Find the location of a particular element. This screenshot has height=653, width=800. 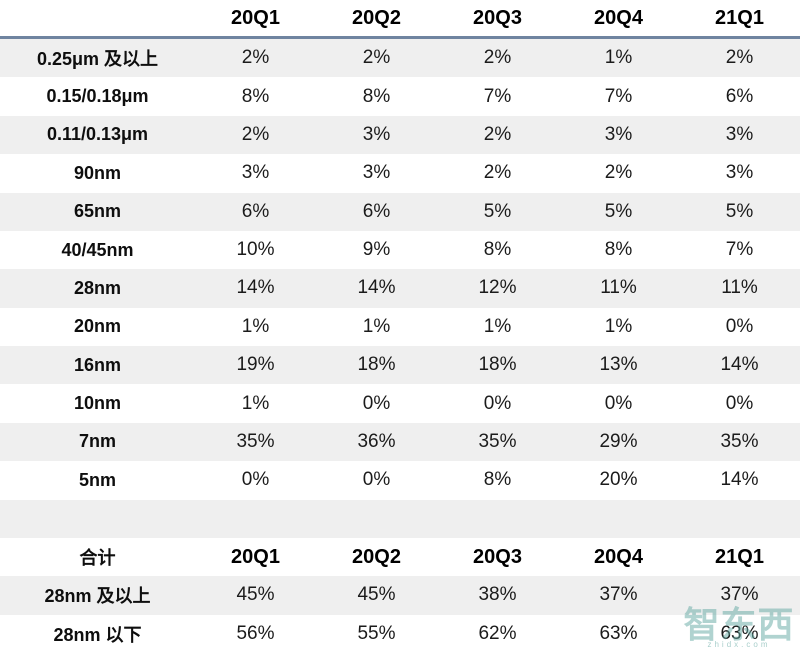

row-label: 28nm is located at coordinates (97, 287).